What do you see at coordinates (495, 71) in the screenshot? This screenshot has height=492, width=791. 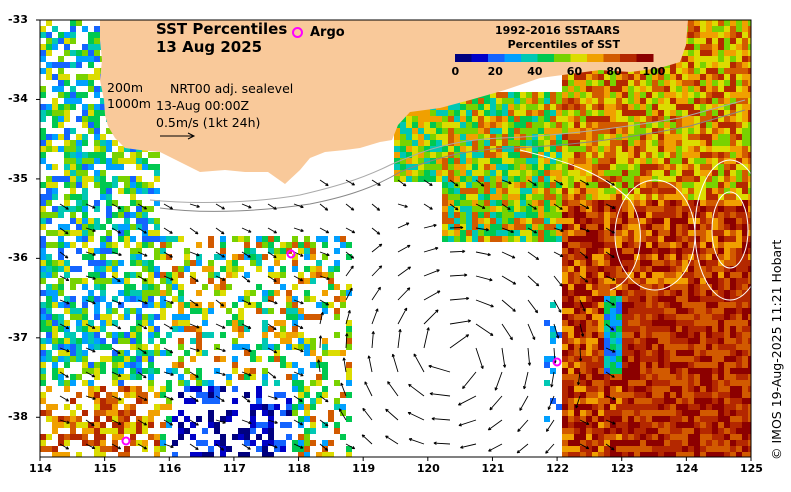 I see `legend-tick: 20` at bounding box center [495, 71].